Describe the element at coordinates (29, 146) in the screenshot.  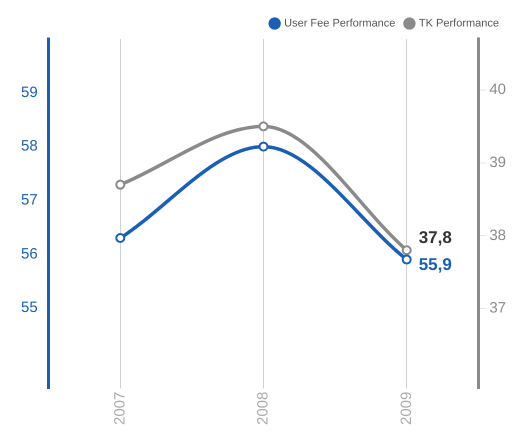
I see `y-tick-label: 58` at that location.